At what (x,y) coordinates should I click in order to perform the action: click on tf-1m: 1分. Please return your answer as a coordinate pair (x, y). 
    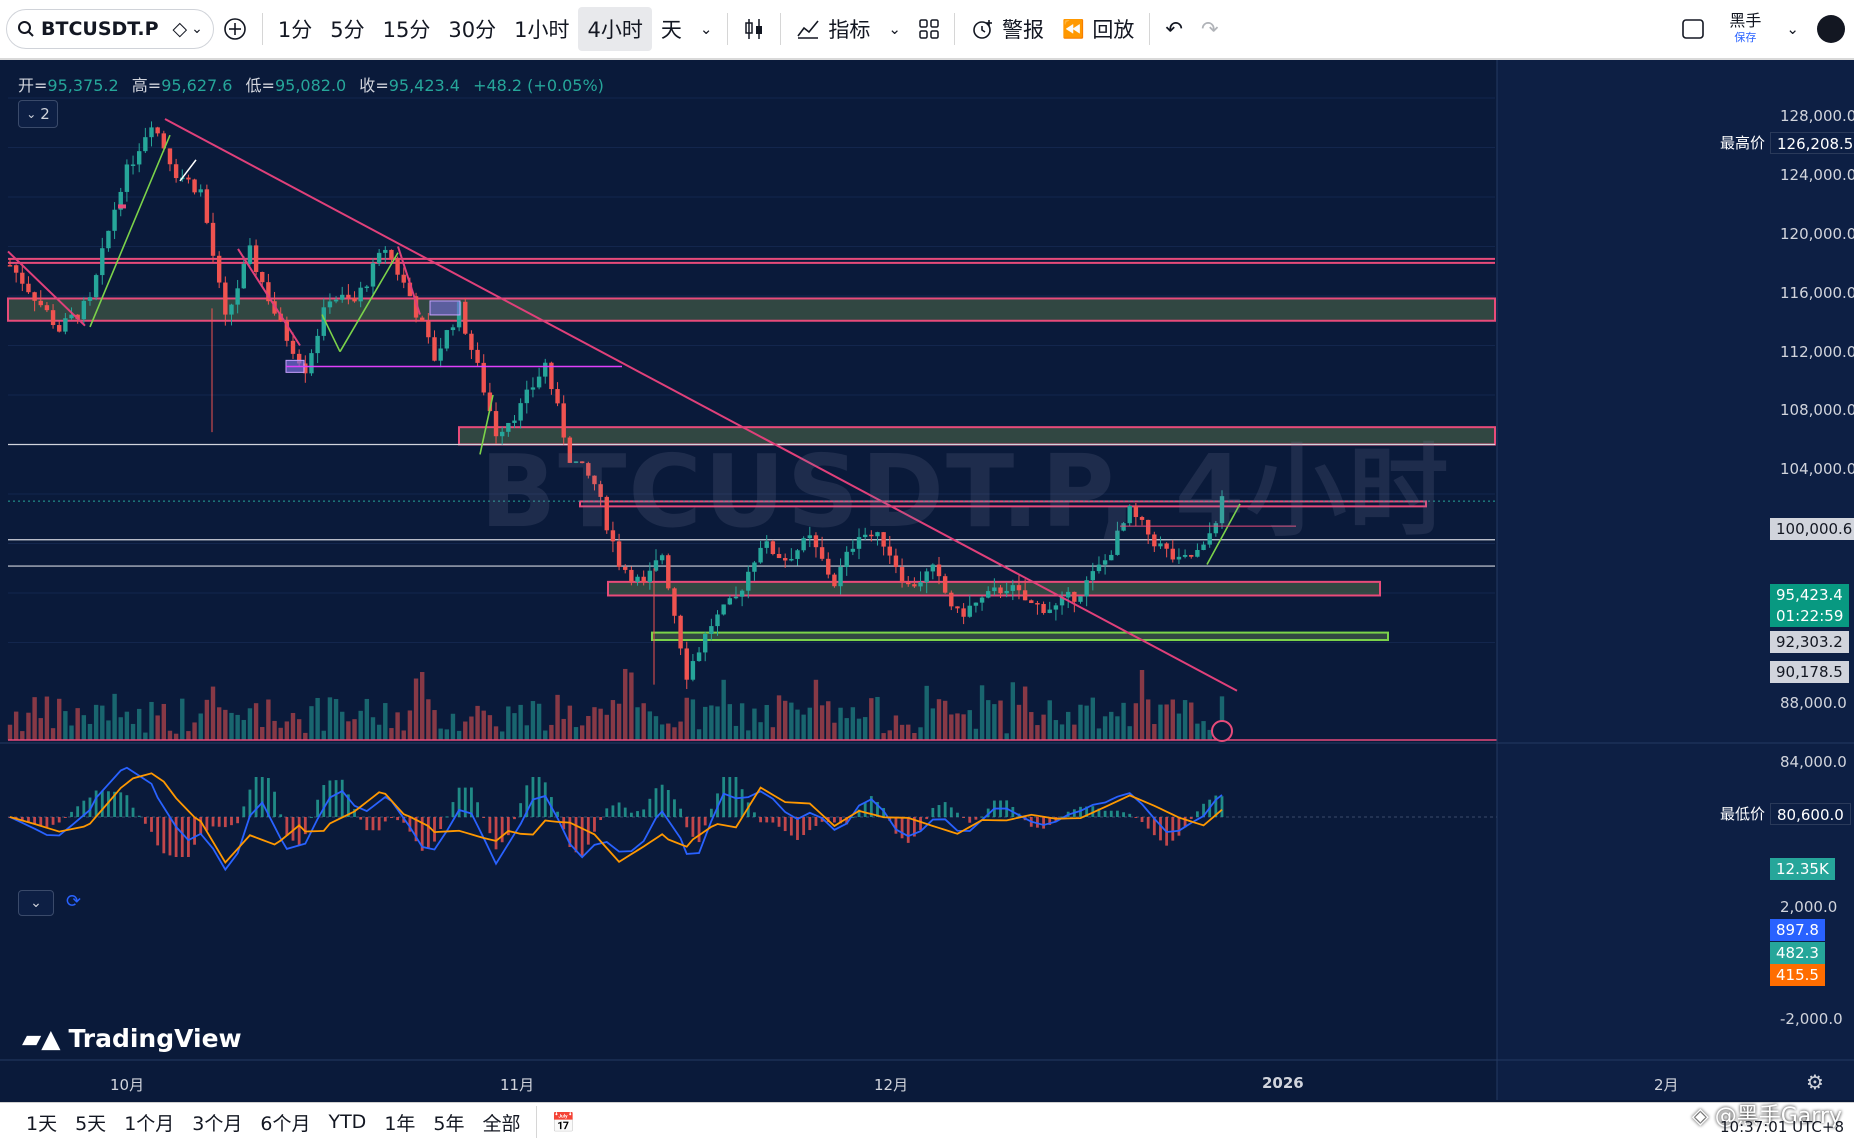
    Looking at the image, I should click on (295, 30).